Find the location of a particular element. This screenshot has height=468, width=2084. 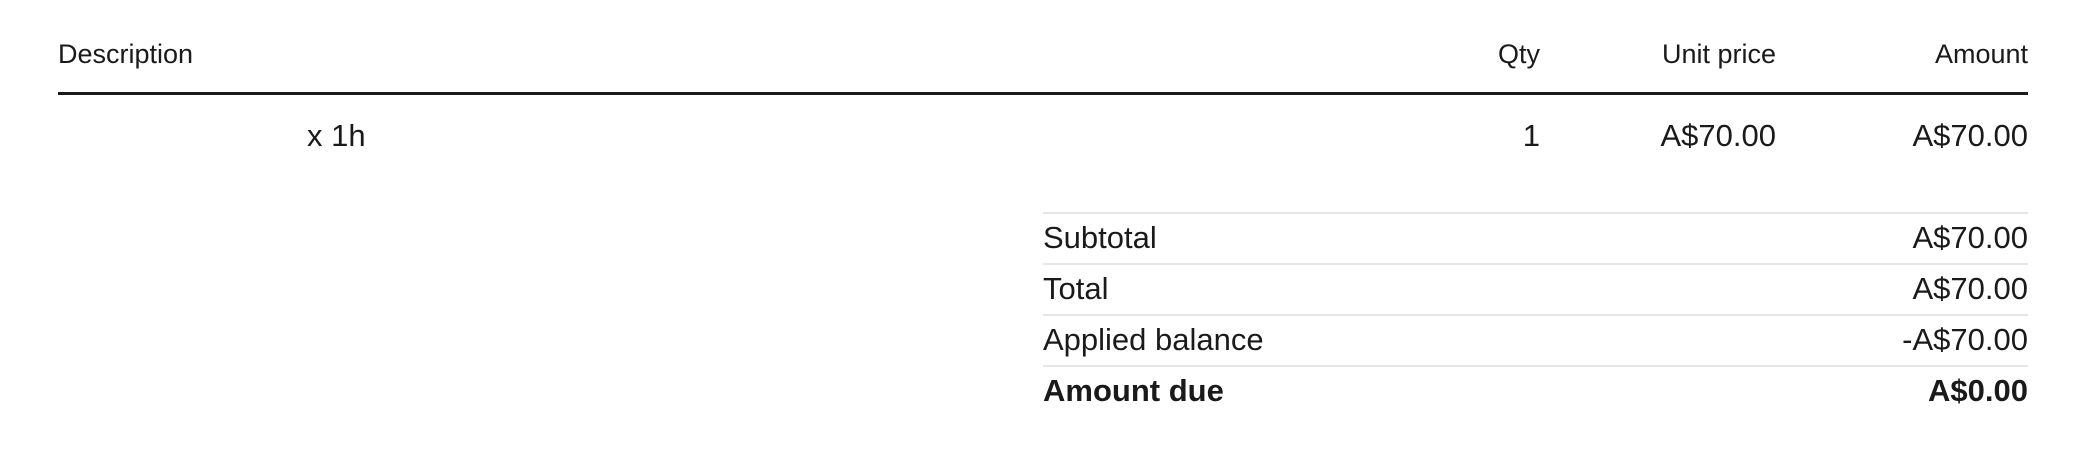

line-item-unit-price: A$70.00 is located at coordinates (1718, 135).